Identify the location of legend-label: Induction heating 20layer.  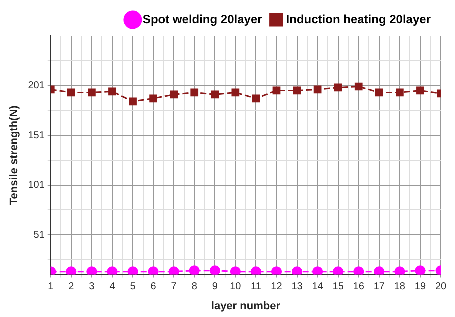
(359, 19).